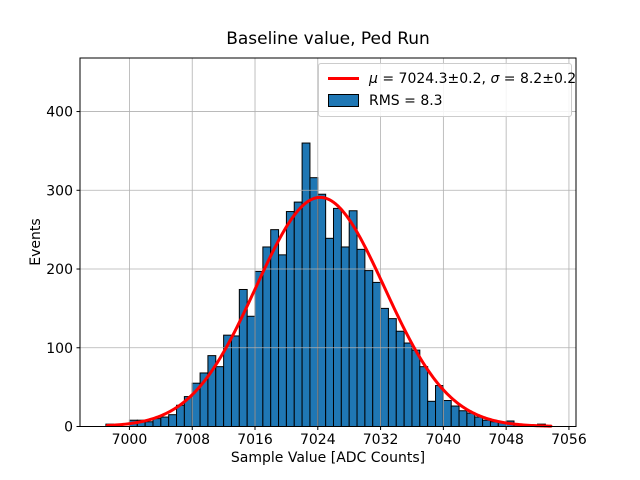 The width and height of the screenshot is (640, 480). What do you see at coordinates (445, 100) in the screenshot?
I see `legend-entry-histogram: RMS = 8.3` at bounding box center [445, 100].